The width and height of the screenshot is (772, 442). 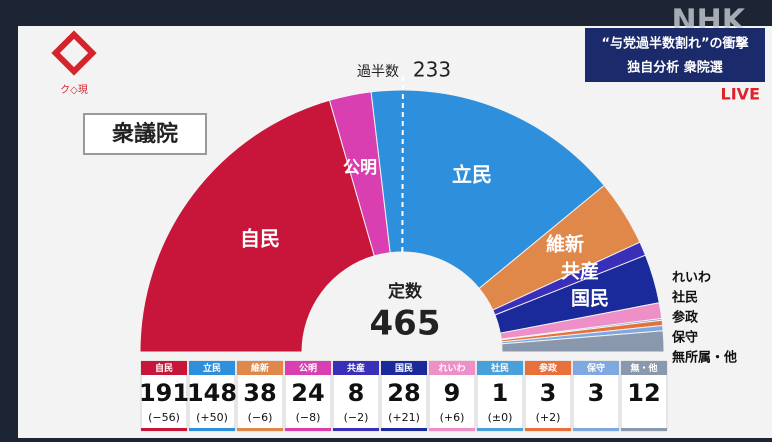 I want to click on table-change: (−2), so click(x=356, y=417).